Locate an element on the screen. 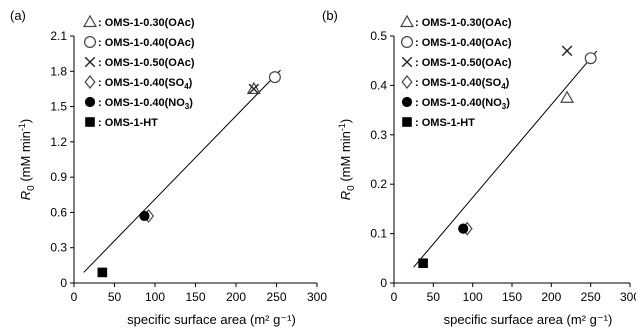 This screenshot has width=636, height=330. y-tick-label: 0.1 is located at coordinates (378, 234).